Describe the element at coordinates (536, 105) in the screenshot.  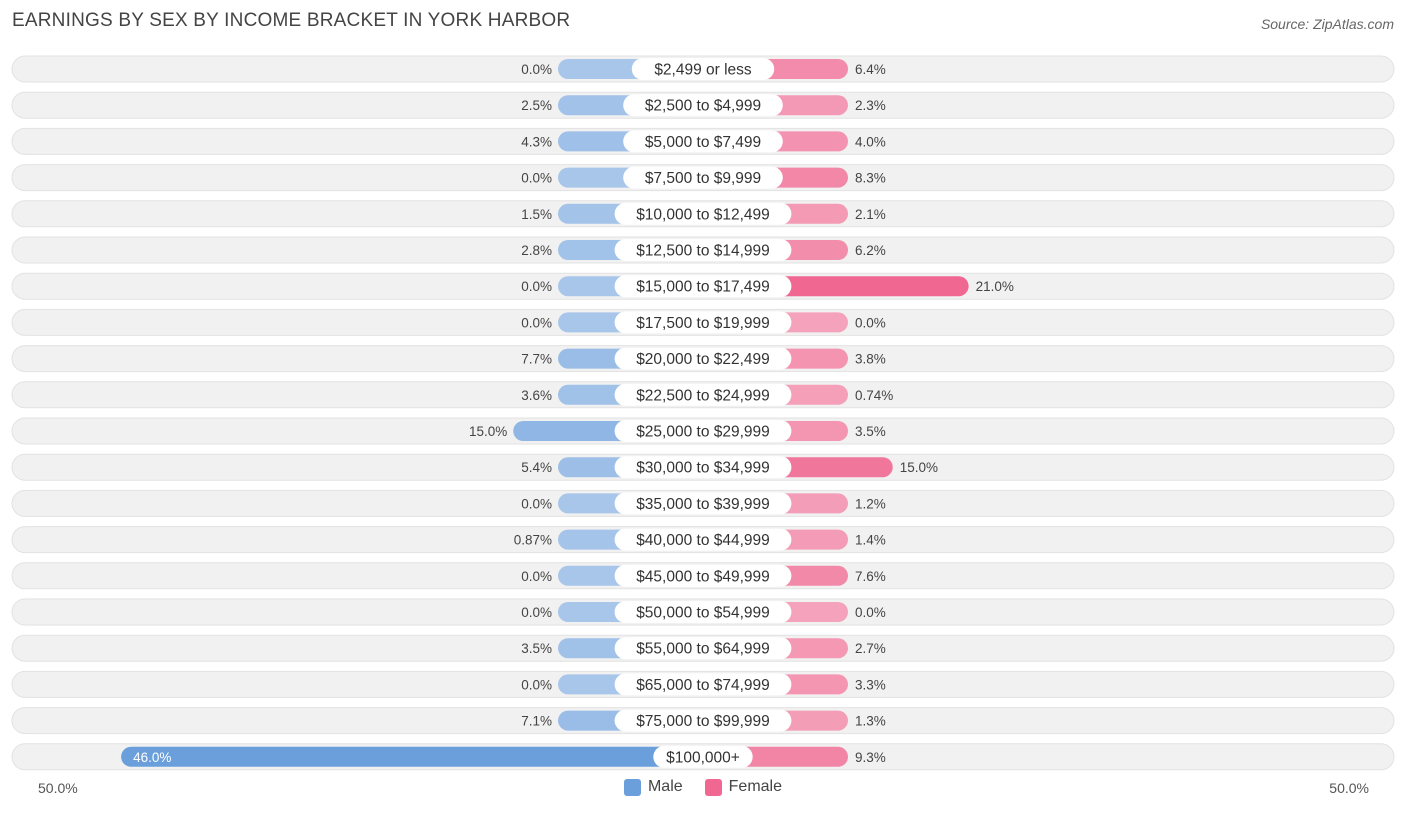
I see `male-value-label: 2.5%` at that location.